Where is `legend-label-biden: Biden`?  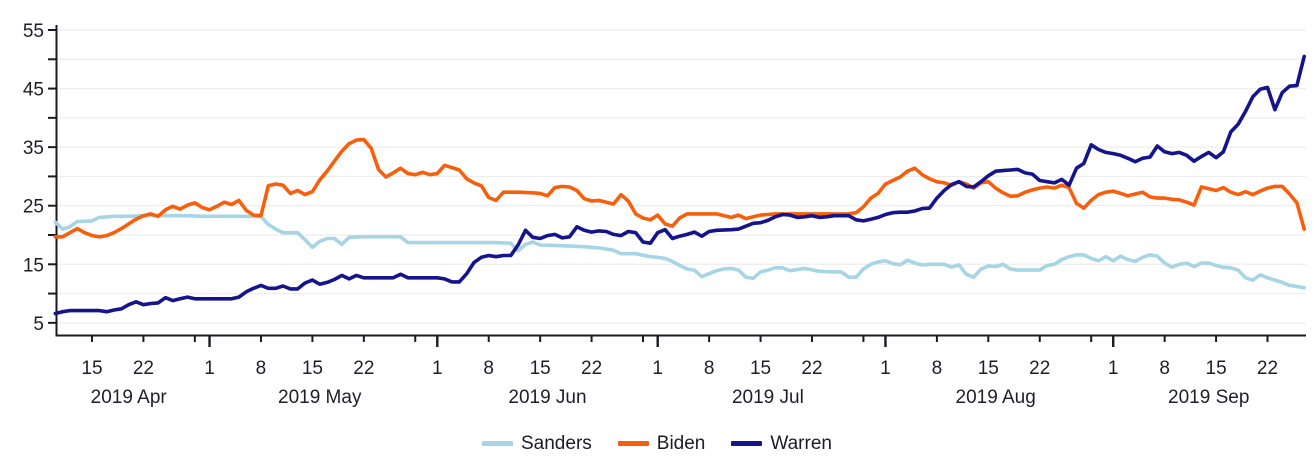
legend-label-biden: Biden is located at coordinates (681, 443).